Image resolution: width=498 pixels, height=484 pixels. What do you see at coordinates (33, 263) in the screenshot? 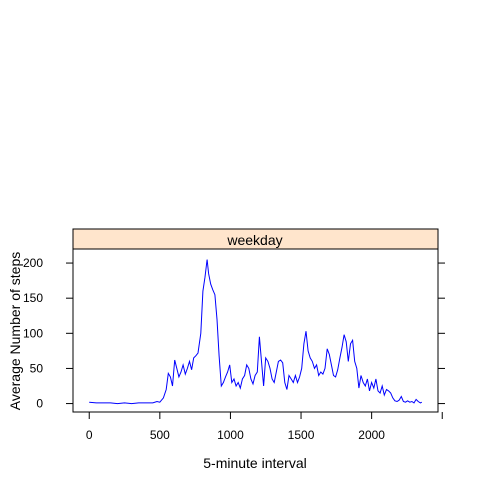
I see `y-tick-label: 200` at bounding box center [33, 263].